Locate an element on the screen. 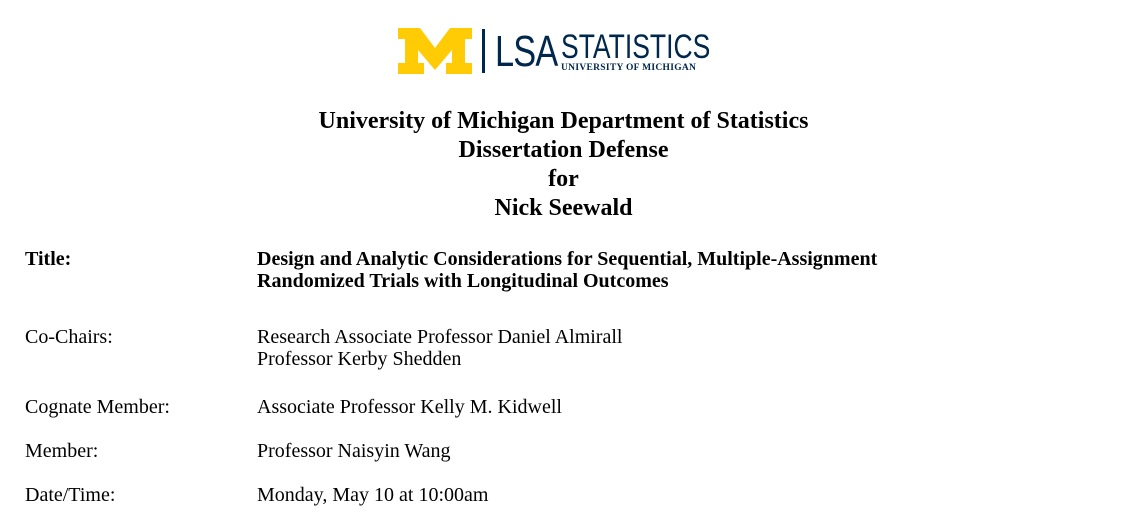 Image resolution: width=1127 pixels, height=518 pixels. heading-for: for is located at coordinates (563, 179).